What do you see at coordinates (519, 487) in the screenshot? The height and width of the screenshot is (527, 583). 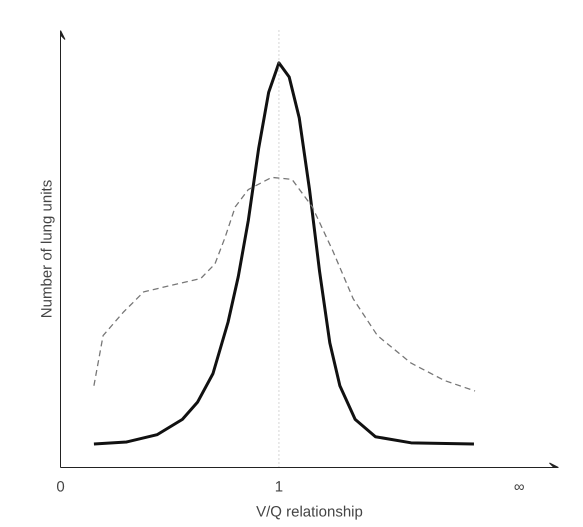 I see `x-tick-label: ∞` at bounding box center [519, 487].